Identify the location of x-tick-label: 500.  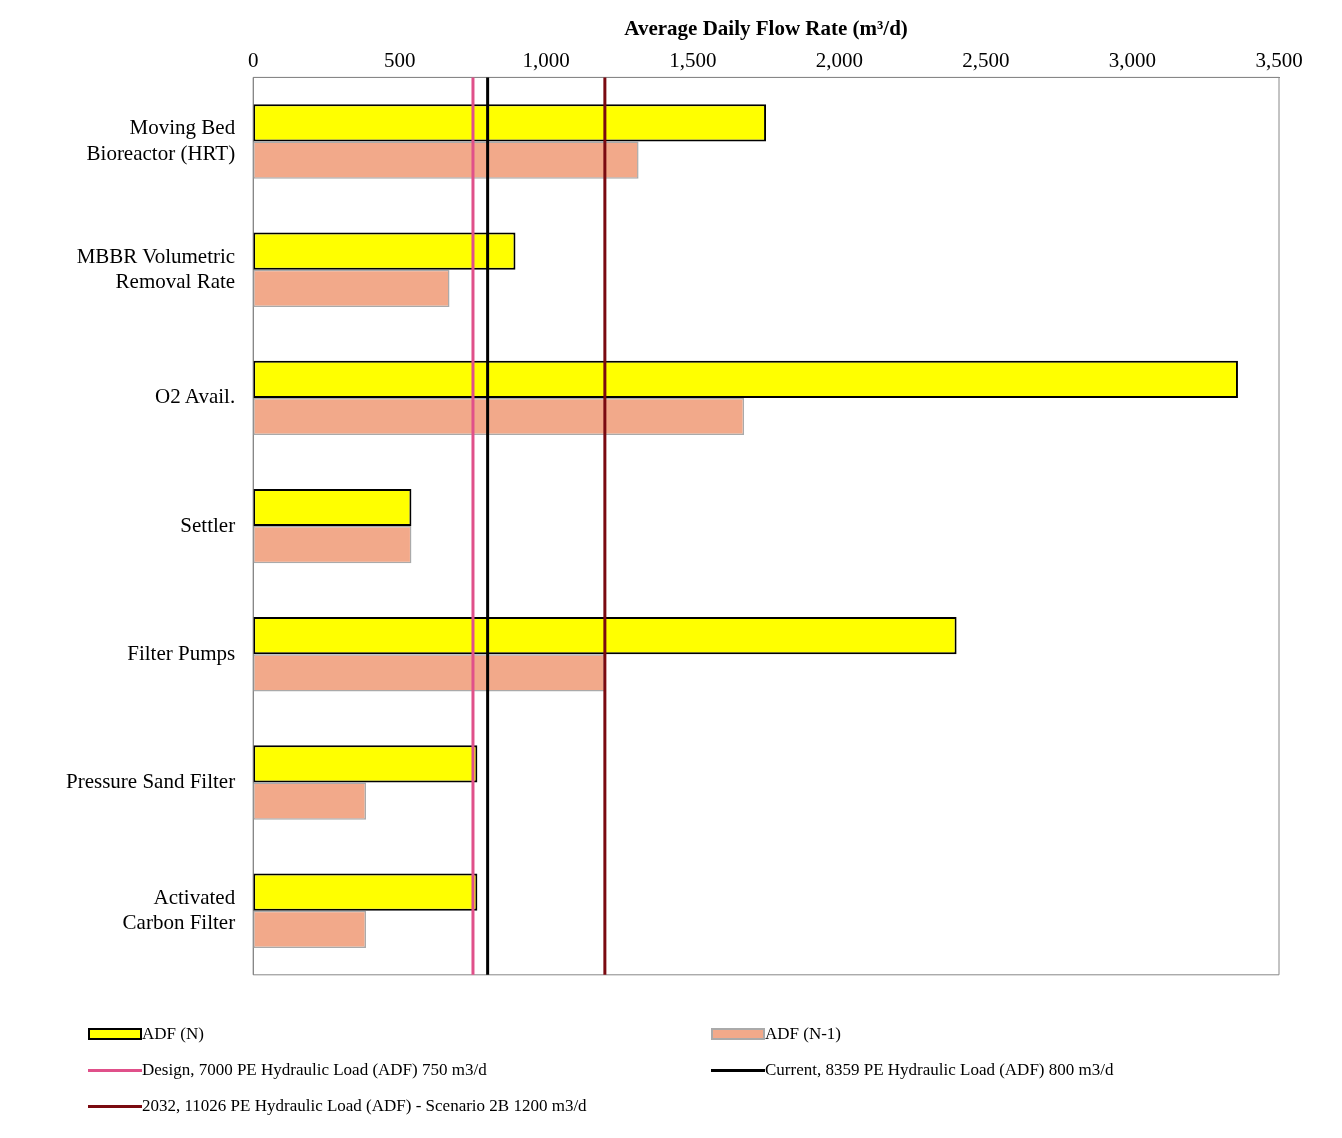
(399, 60).